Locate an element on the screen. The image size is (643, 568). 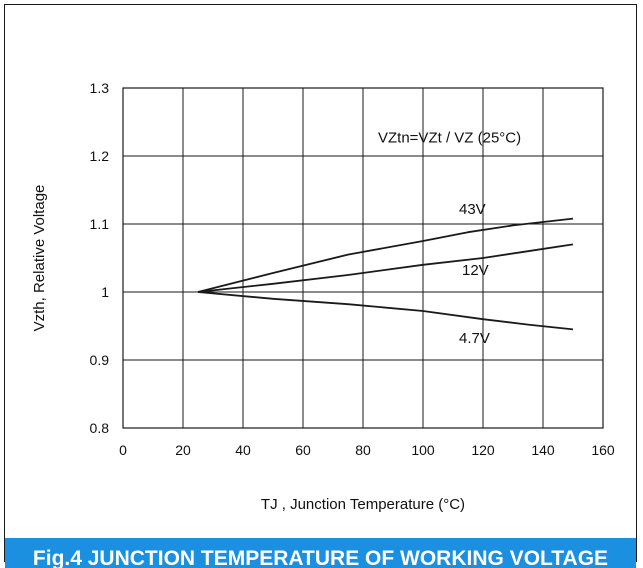
annotation: 4.7V is located at coordinates (474, 338).